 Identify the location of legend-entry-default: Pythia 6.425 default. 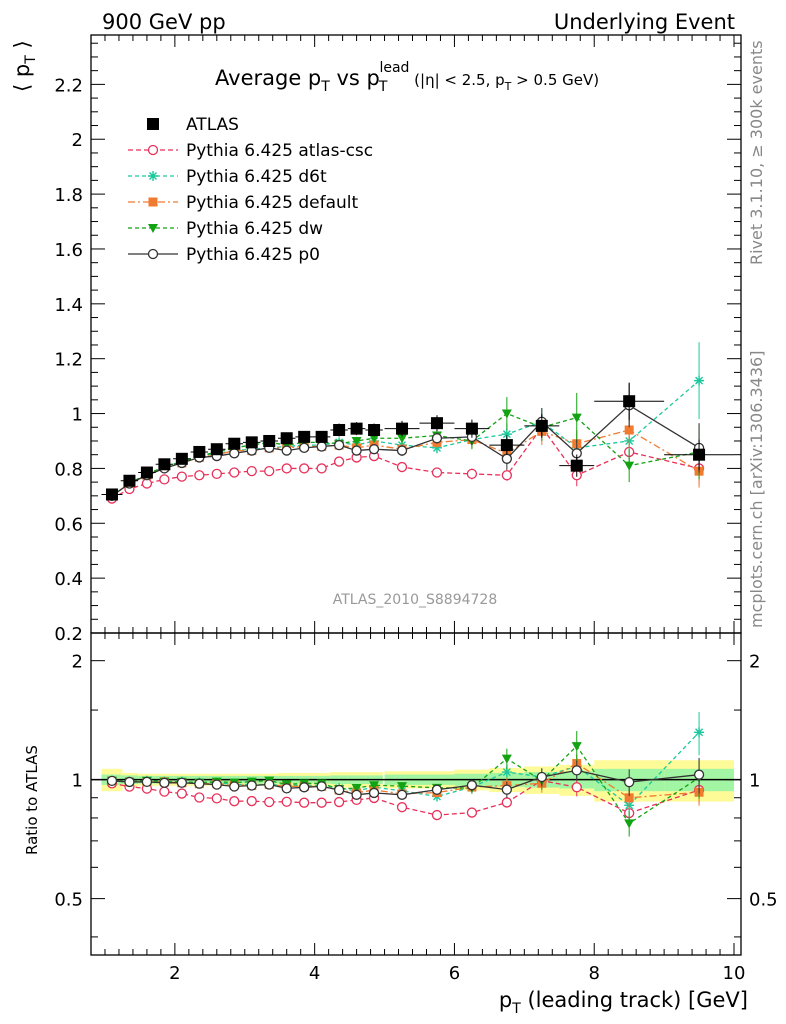
(243, 203).